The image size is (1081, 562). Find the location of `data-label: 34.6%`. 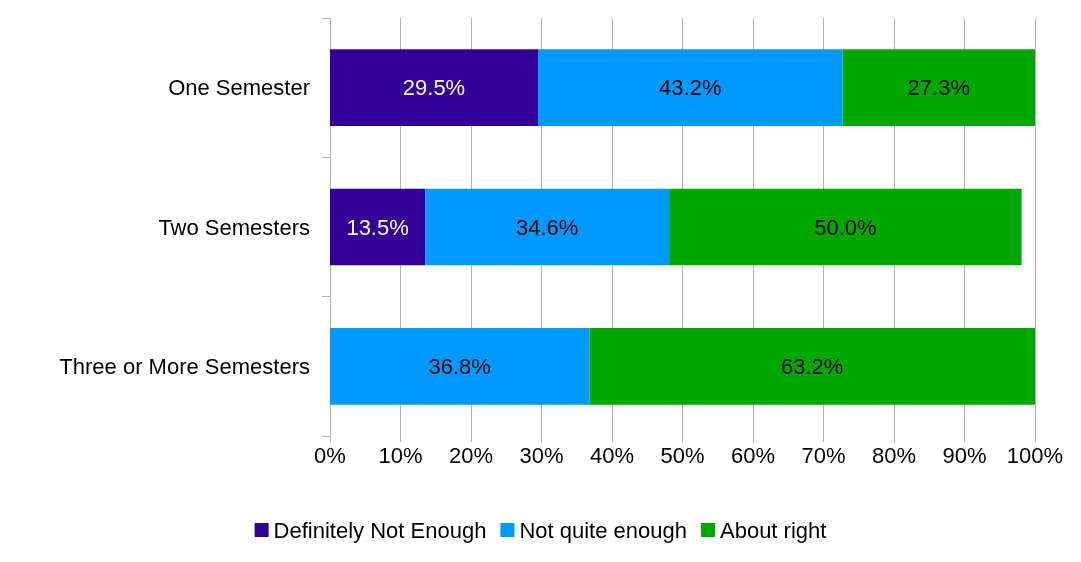

data-label: 34.6% is located at coordinates (547, 227).